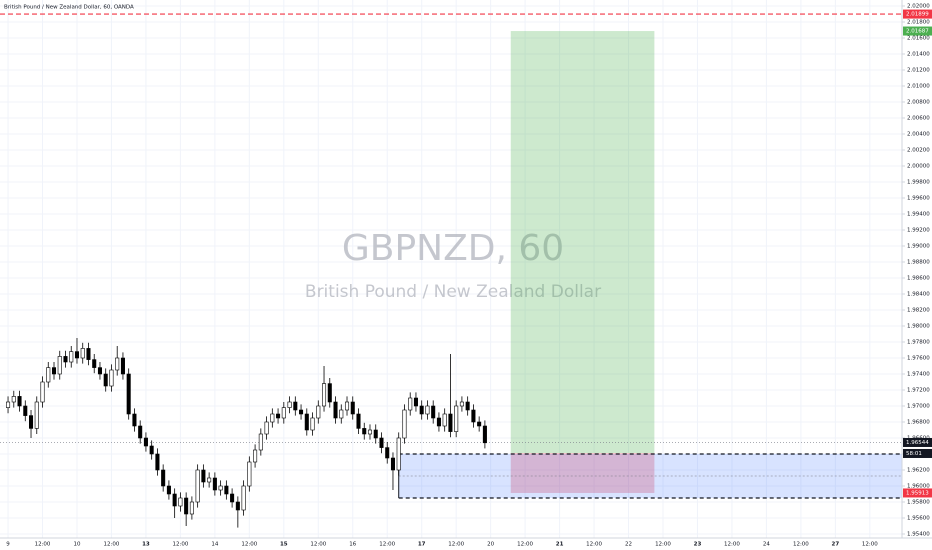 Image resolution: width=932 pixels, height=550 pixels. I want to click on y-tick-label: 1.99400, so click(918, 215).